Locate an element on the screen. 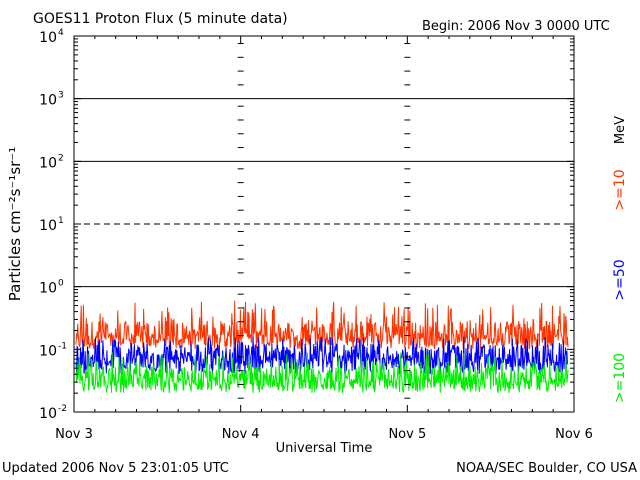 This screenshot has height=480, width=640. y-tick-exponent: 4 is located at coordinates (61, 33).